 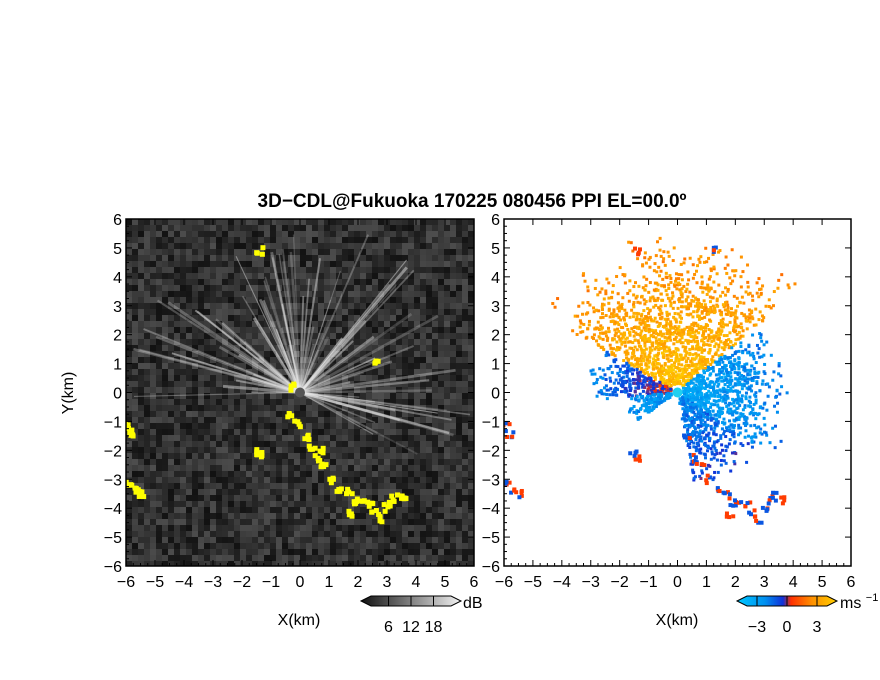 I want to click on highlight-cell, so click(x=320, y=451).